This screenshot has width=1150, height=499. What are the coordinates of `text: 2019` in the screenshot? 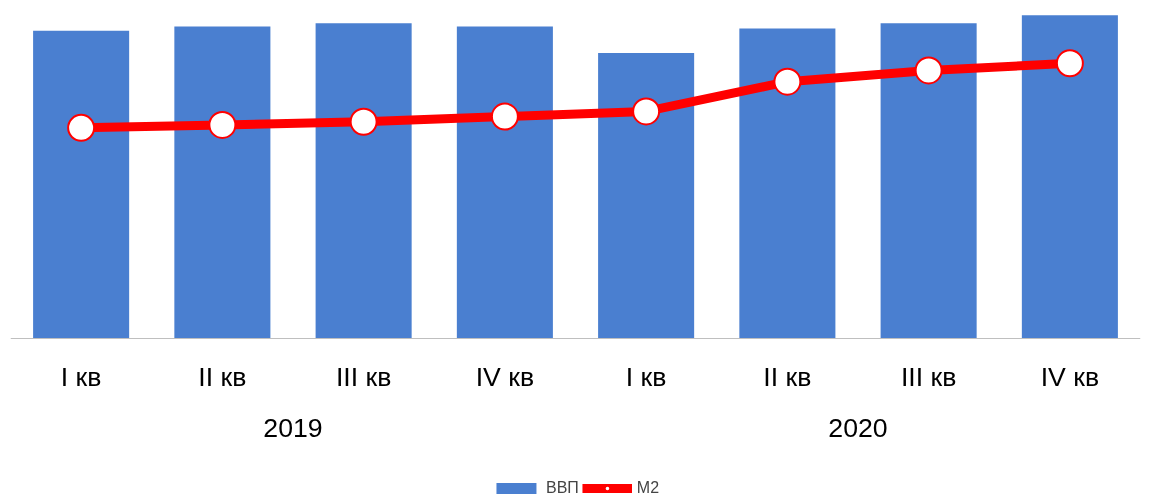 It's located at (293, 428).